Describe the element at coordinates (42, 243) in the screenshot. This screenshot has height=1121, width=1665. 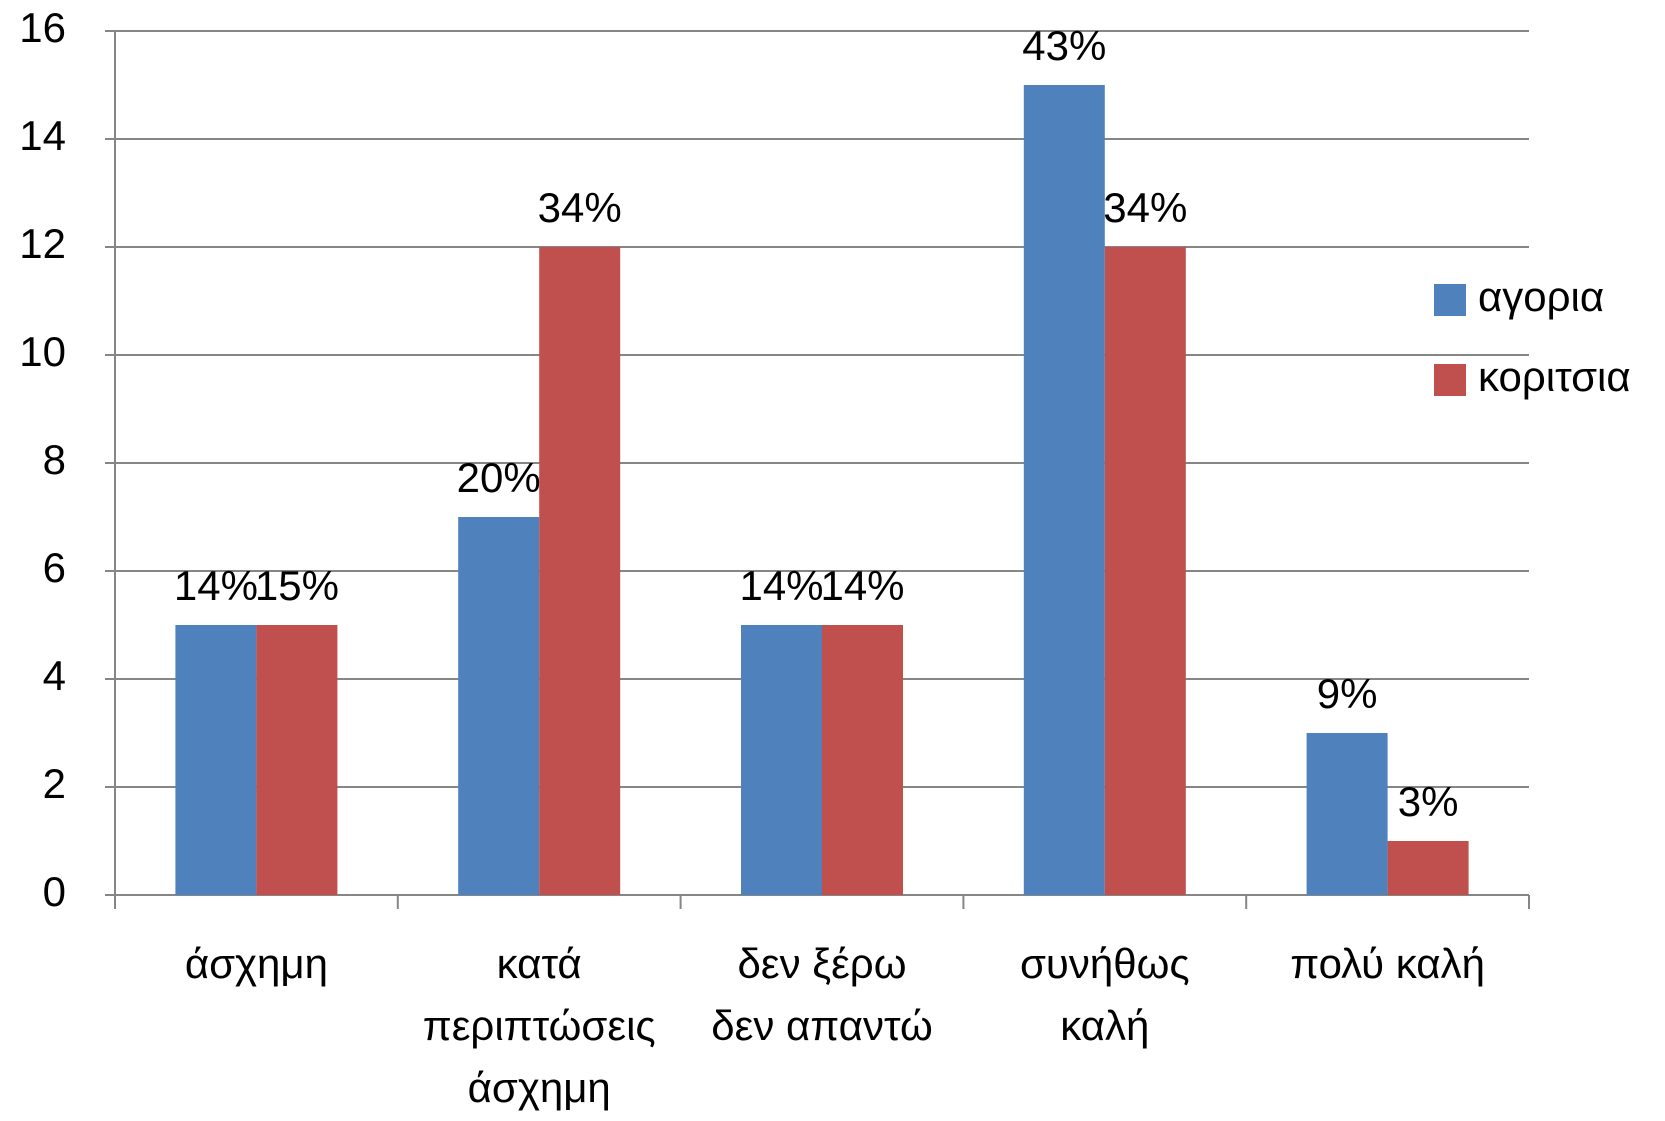
I see `y-tick-label: 12` at that location.